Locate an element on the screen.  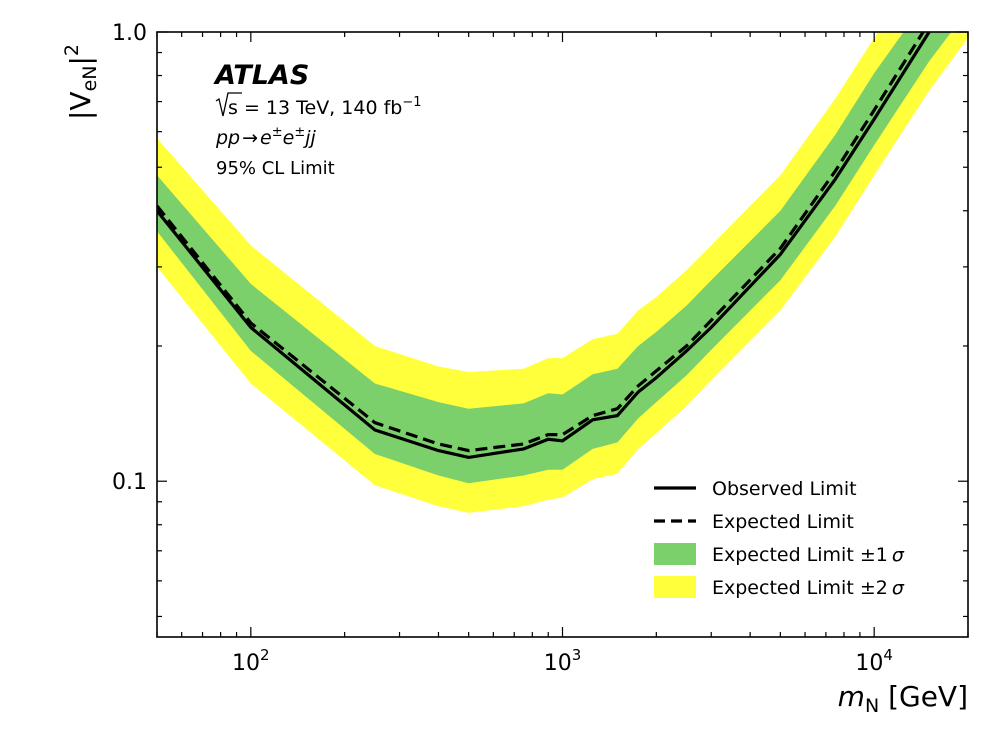
legend-label-band_1sigma: Expected Limit ±1 σ is located at coordinates (808, 555).